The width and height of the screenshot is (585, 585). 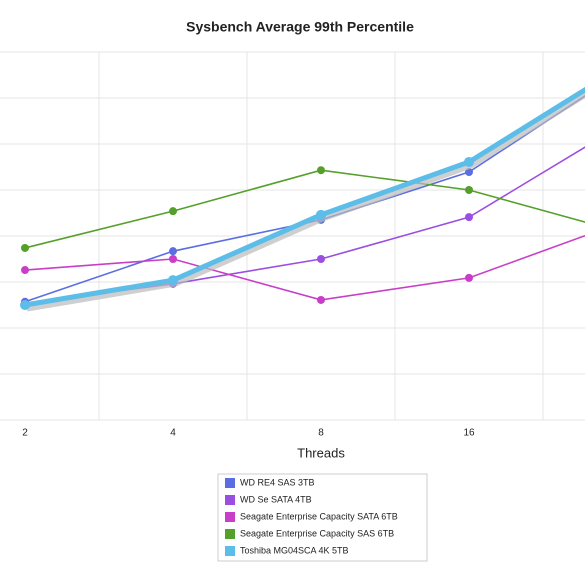 I want to click on x-tick-label: 2, so click(x=25, y=433).